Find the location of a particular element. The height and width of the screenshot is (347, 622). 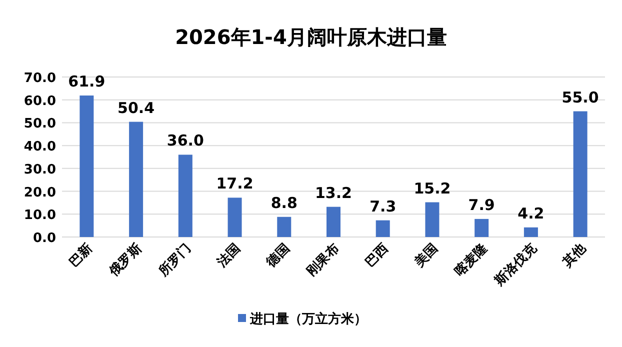

data-label: 8.8 is located at coordinates (284, 203).